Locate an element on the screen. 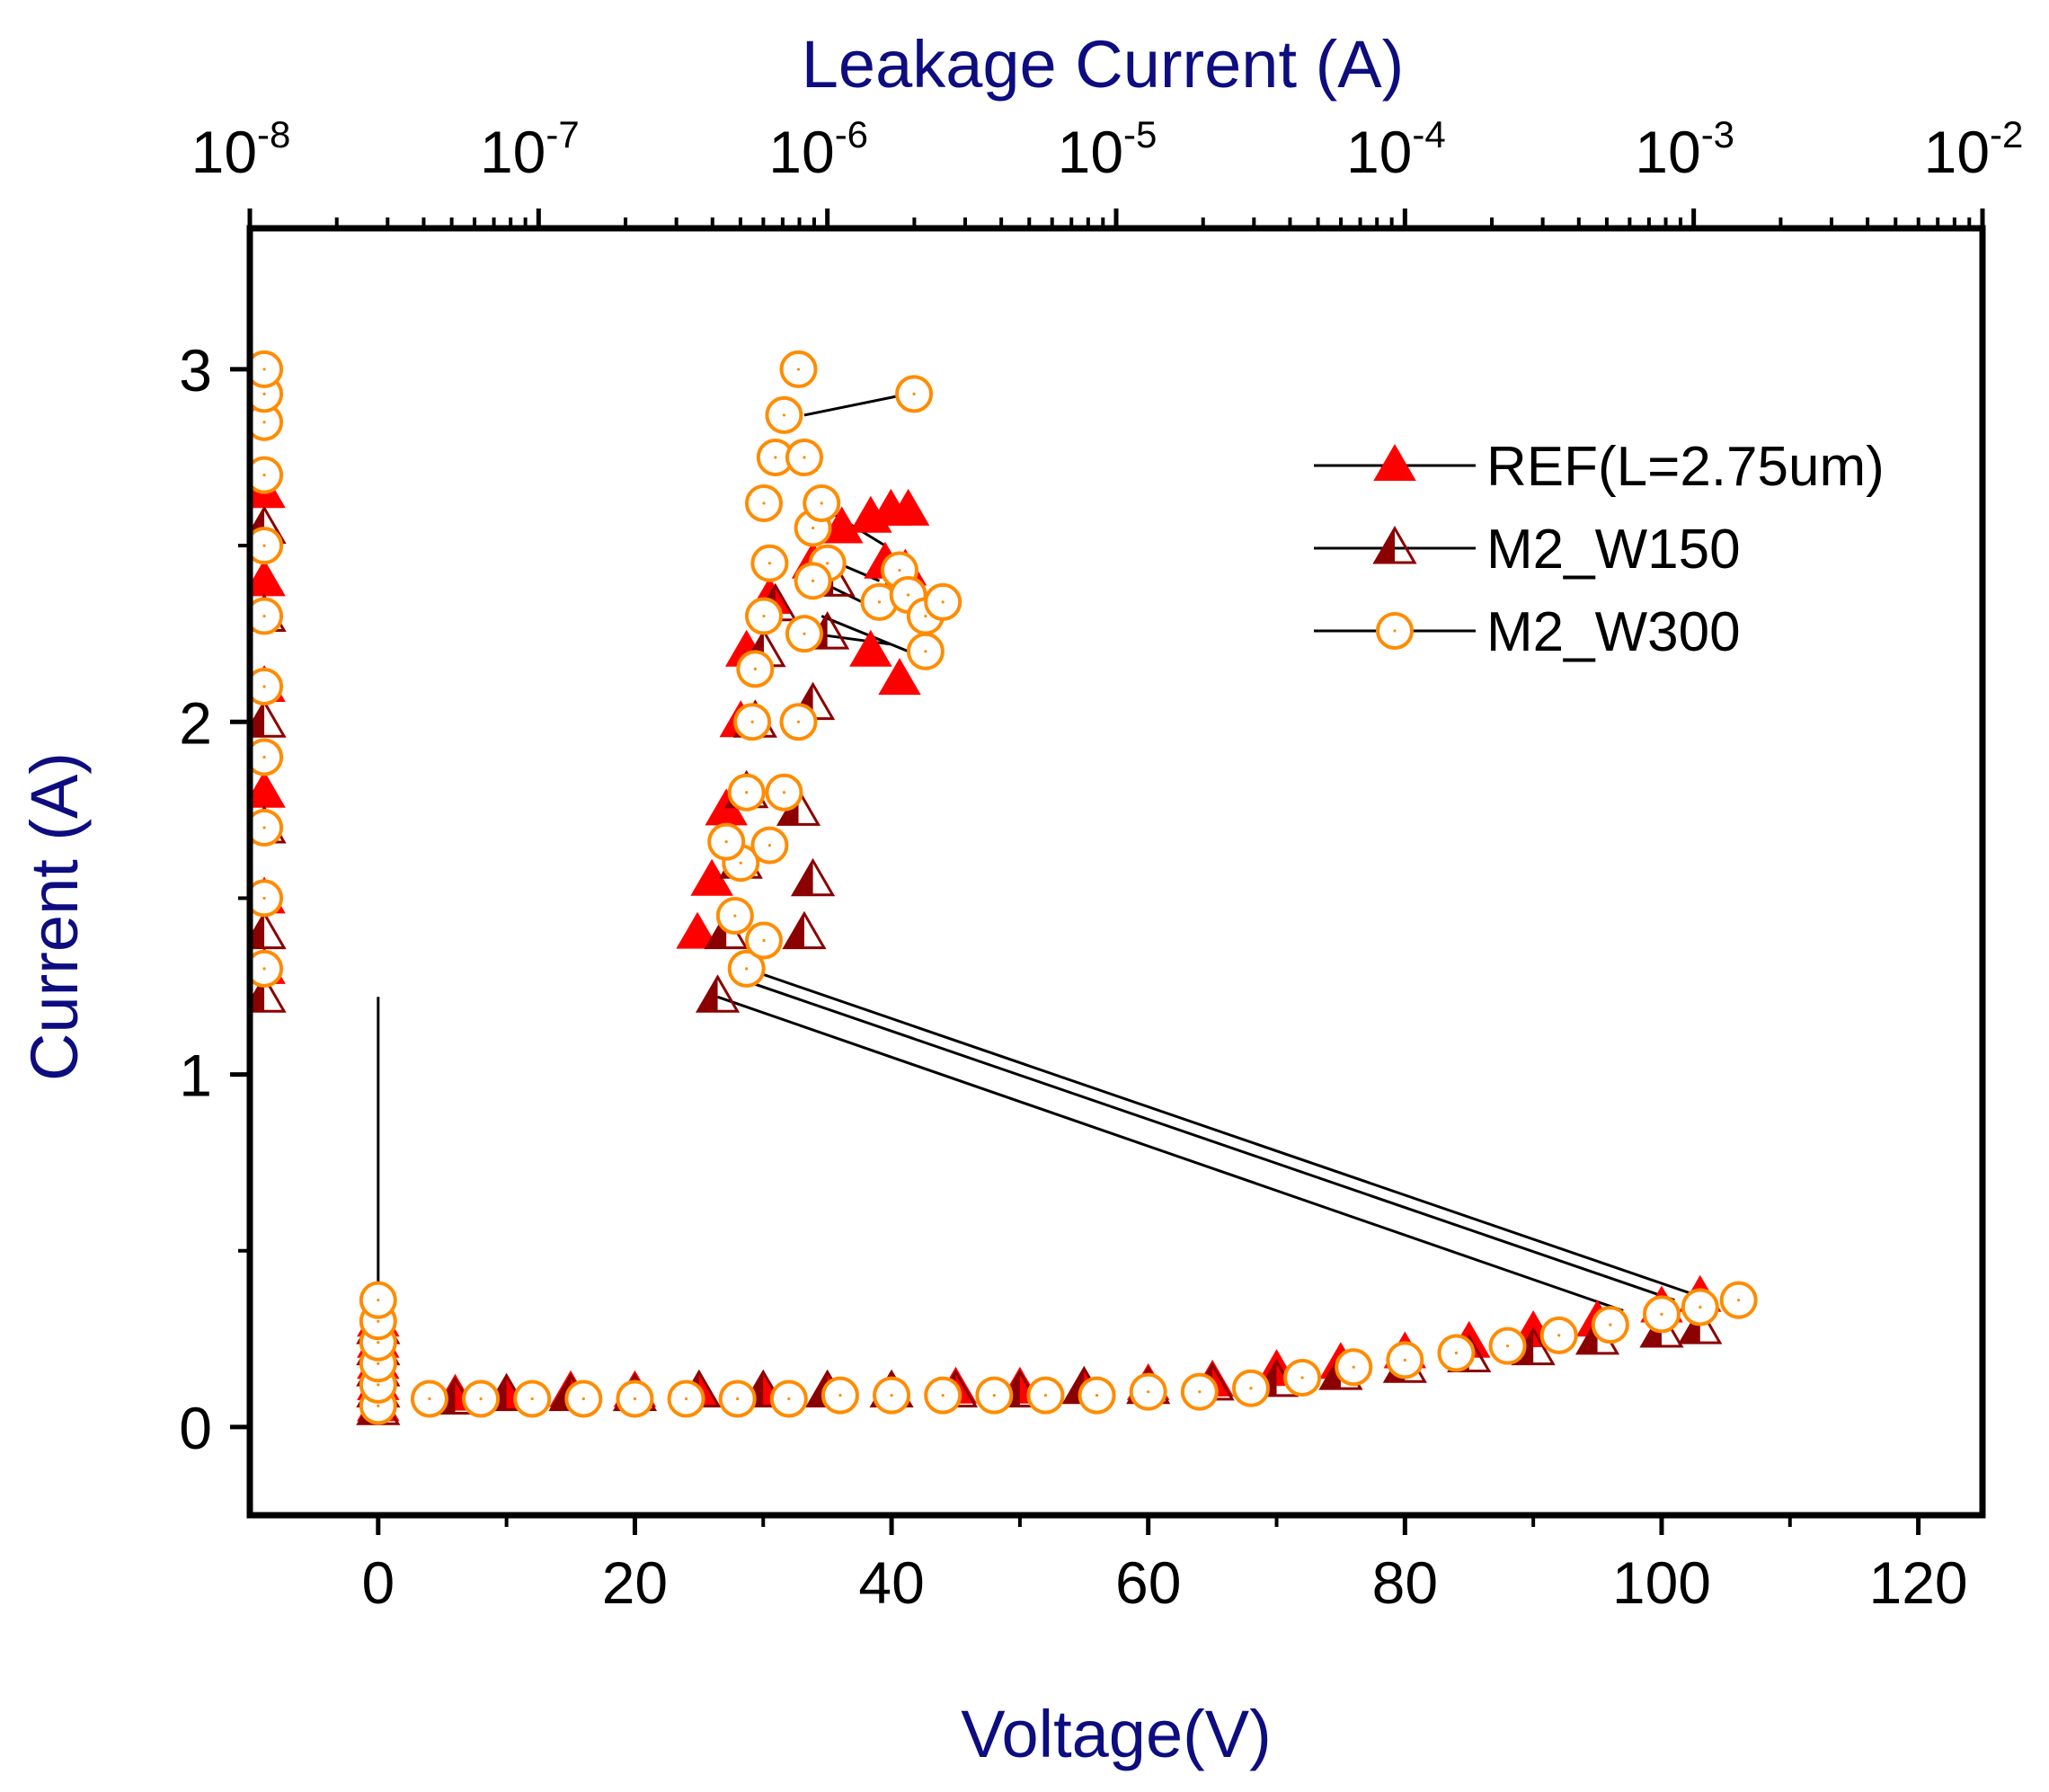  x2-tick-label: 10-5 is located at coordinates (1108, 149).